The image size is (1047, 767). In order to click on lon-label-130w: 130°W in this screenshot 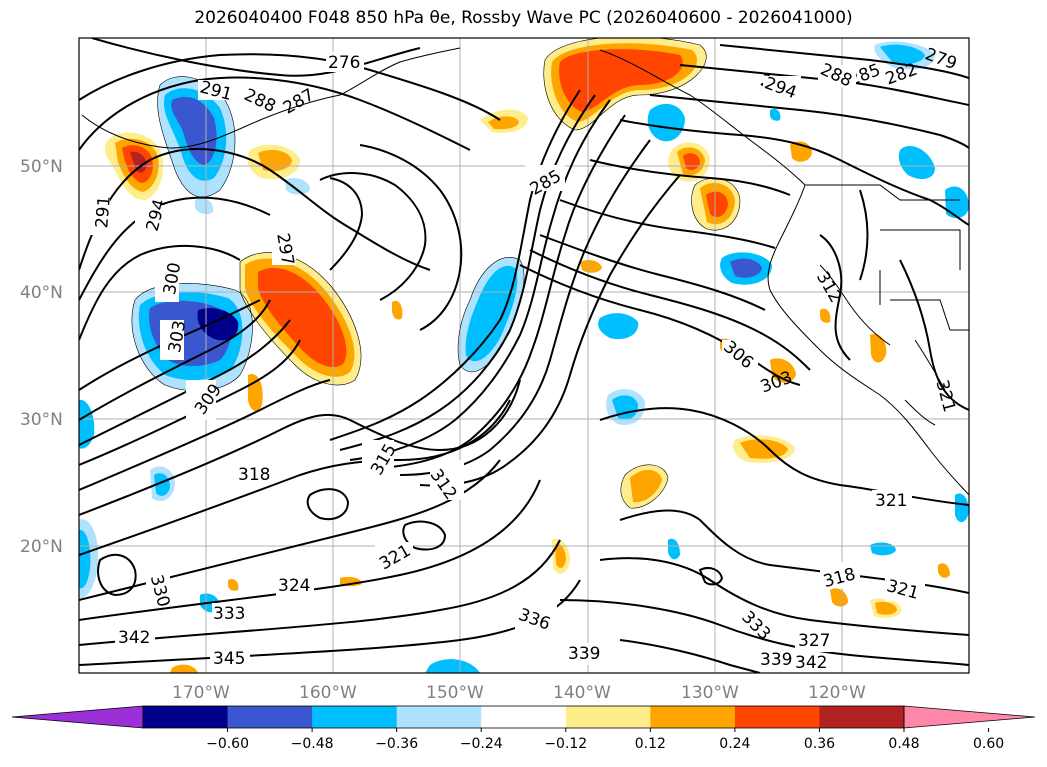, I will do `click(710, 693)`.